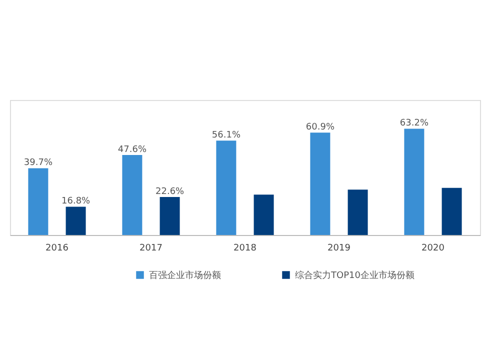 This screenshot has width=500, height=362. Describe the element at coordinates (38, 163) in the screenshot. I see `data-label: 39.7%` at that location.